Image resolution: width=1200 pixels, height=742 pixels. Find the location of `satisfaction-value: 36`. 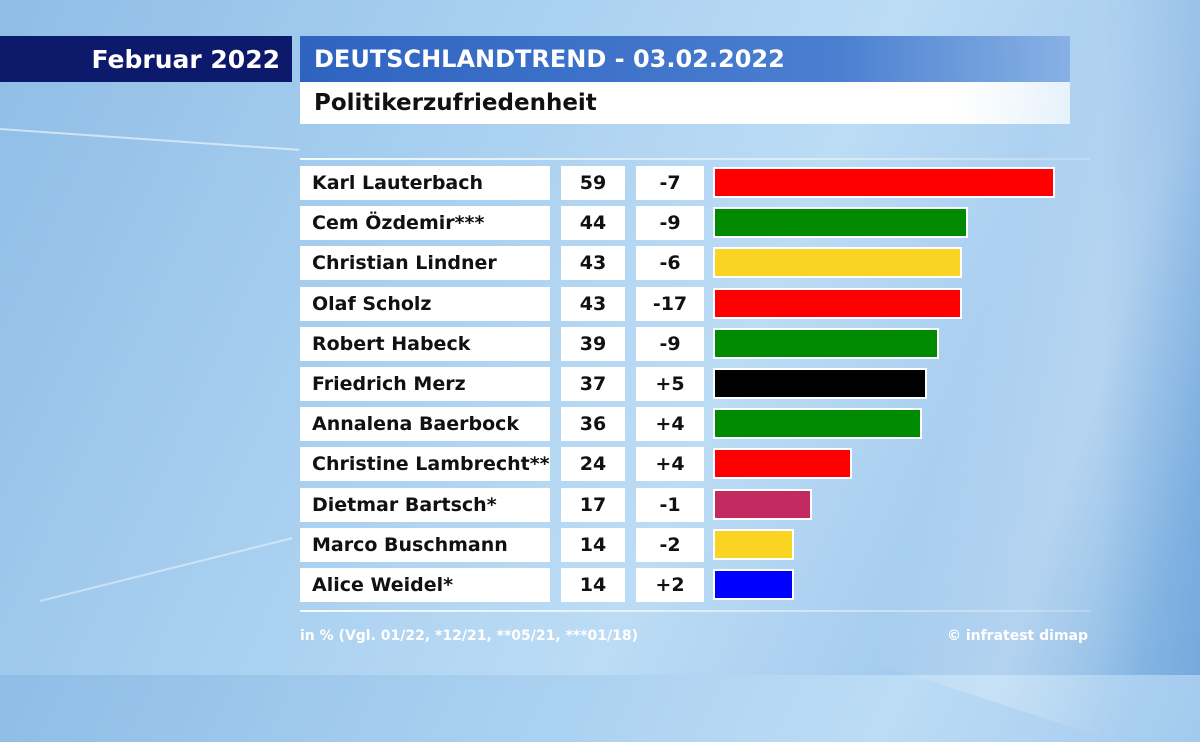

satisfaction-value: 36 is located at coordinates (593, 424).